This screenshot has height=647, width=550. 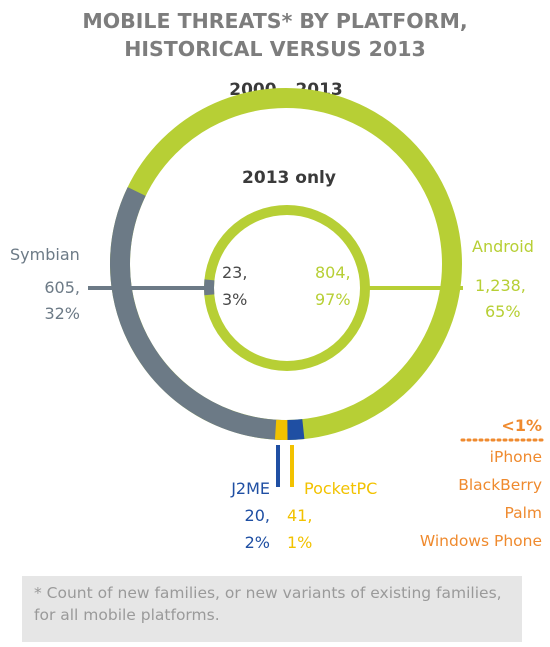 I want to click on inner-ring, so click(x=287, y=288).